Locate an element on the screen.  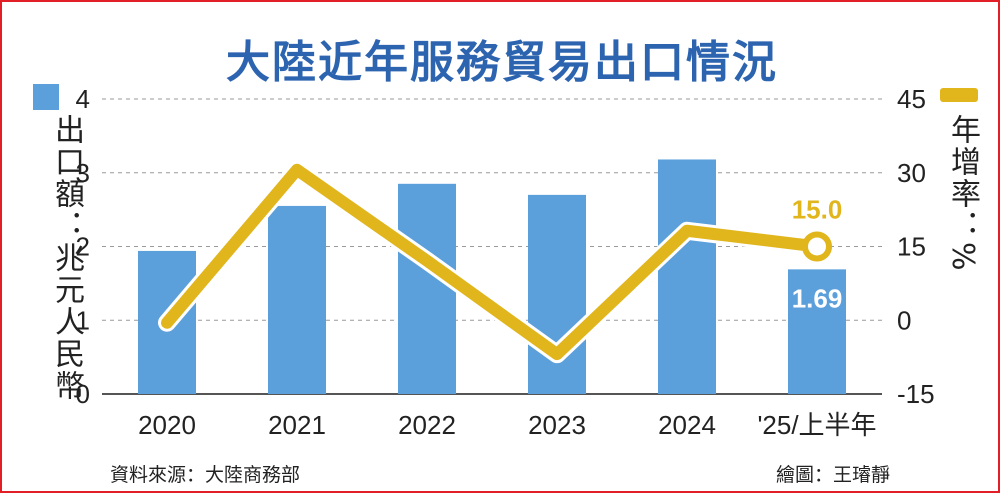
left-axis-unit: 出口額：兆元人民幣 is located at coordinates (66, 258).